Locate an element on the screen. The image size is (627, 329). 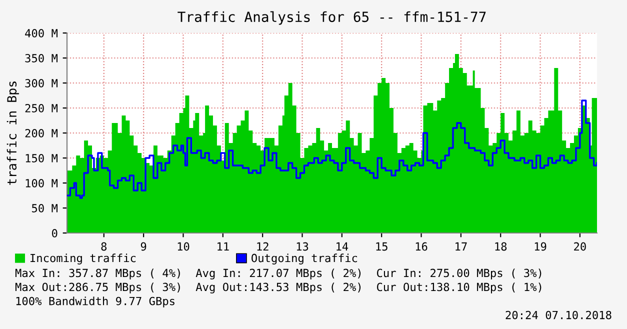
x-tick-label: 19 is located at coordinates (540, 246).